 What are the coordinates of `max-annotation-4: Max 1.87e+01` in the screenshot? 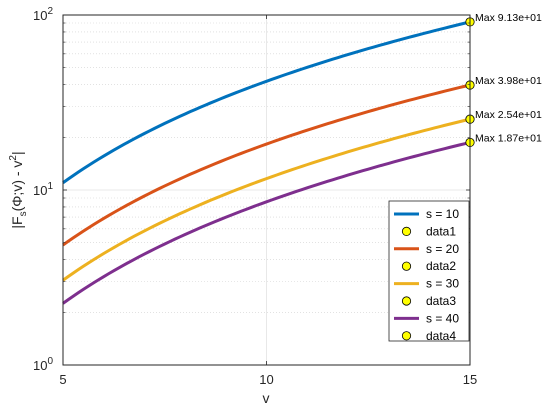 It's located at (508, 138).